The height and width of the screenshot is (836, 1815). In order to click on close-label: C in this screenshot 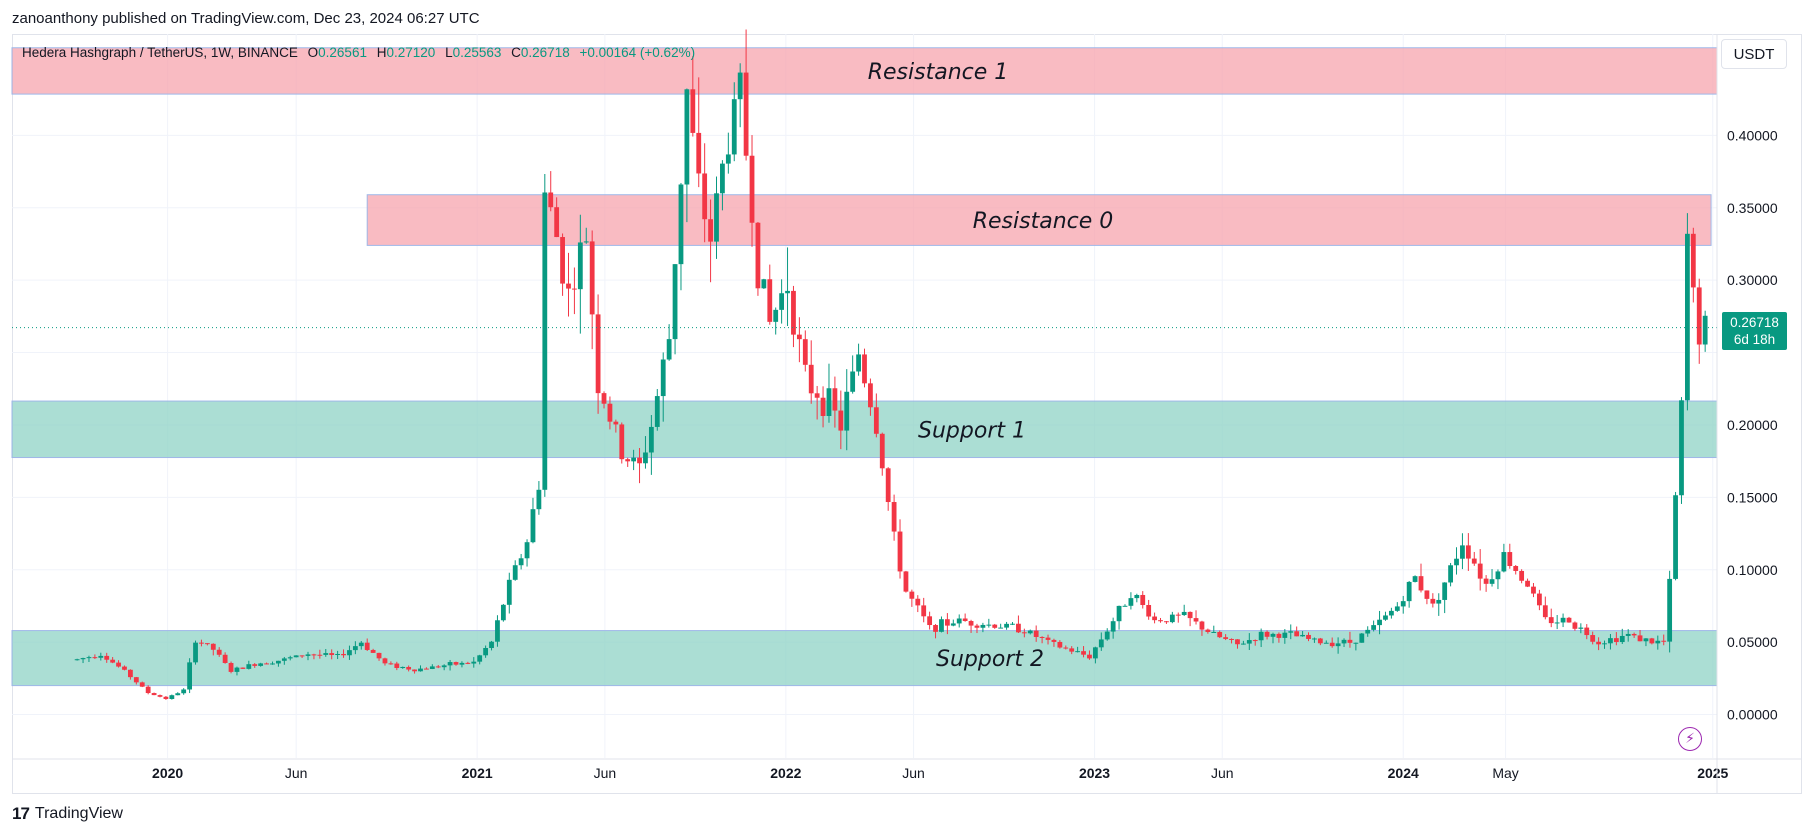, I will do `click(516, 52)`.